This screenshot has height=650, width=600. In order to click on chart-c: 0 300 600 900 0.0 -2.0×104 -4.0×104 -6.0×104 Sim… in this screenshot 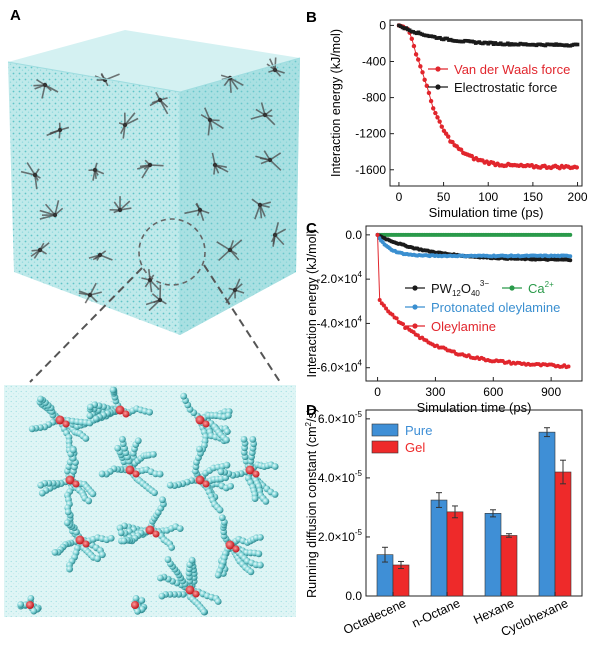, I will do `click(444, 320)`.